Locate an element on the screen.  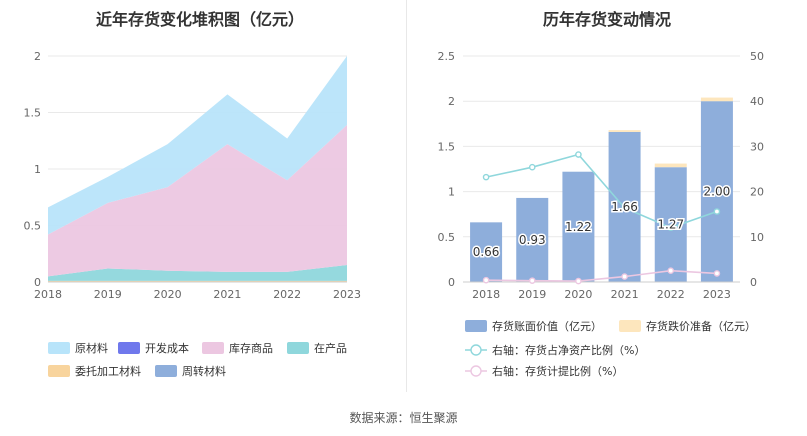
legend-label: 存货跌价准备（亿元） is located at coordinates (701, 326).